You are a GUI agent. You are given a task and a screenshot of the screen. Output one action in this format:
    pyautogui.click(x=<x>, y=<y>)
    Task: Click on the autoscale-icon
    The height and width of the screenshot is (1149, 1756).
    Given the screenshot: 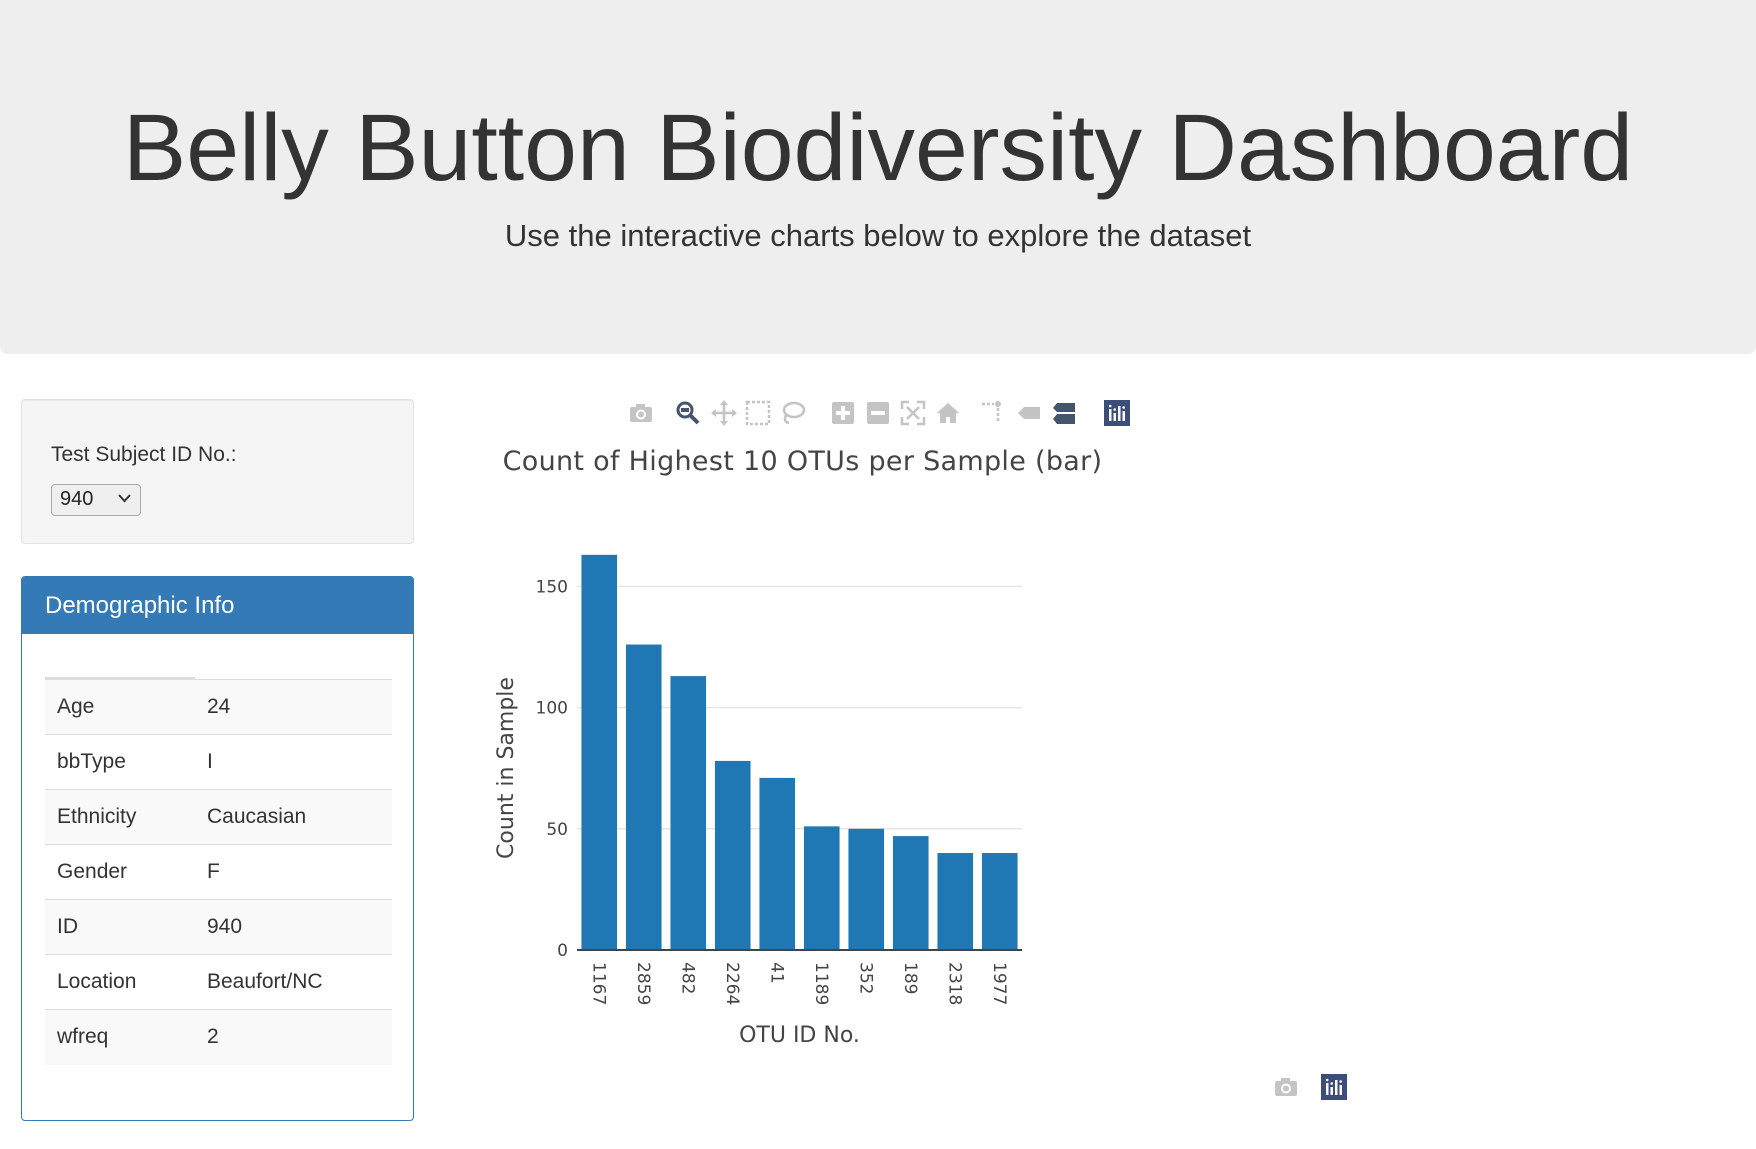 What is the action you would take?
    pyautogui.click(x=913, y=413)
    